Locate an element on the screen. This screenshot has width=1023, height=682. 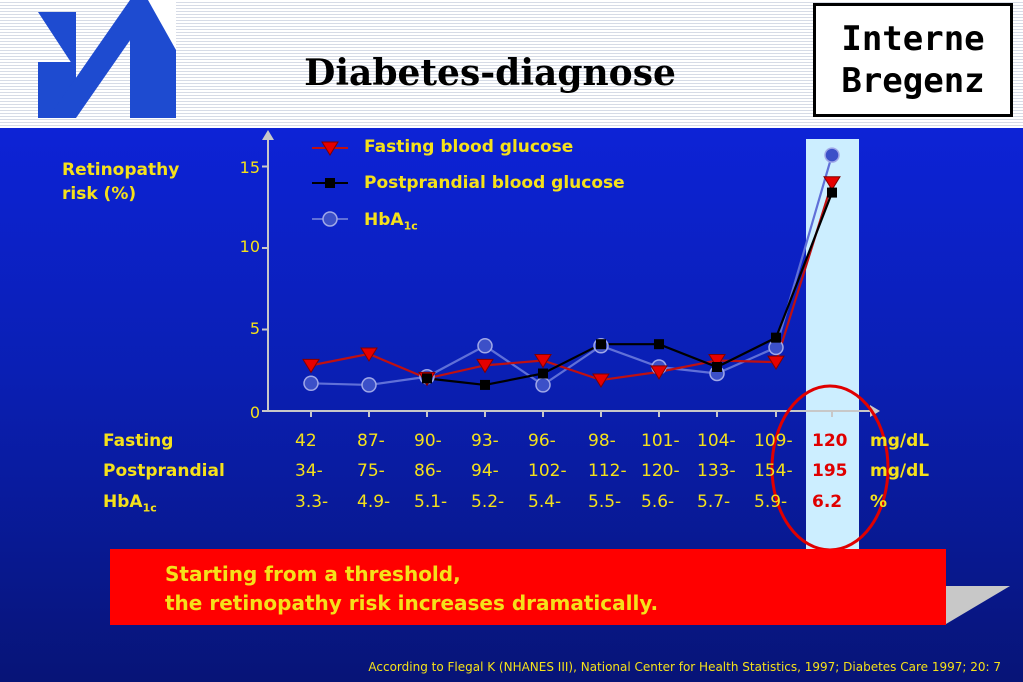
banner-shadow is located at coordinates (978, 605).